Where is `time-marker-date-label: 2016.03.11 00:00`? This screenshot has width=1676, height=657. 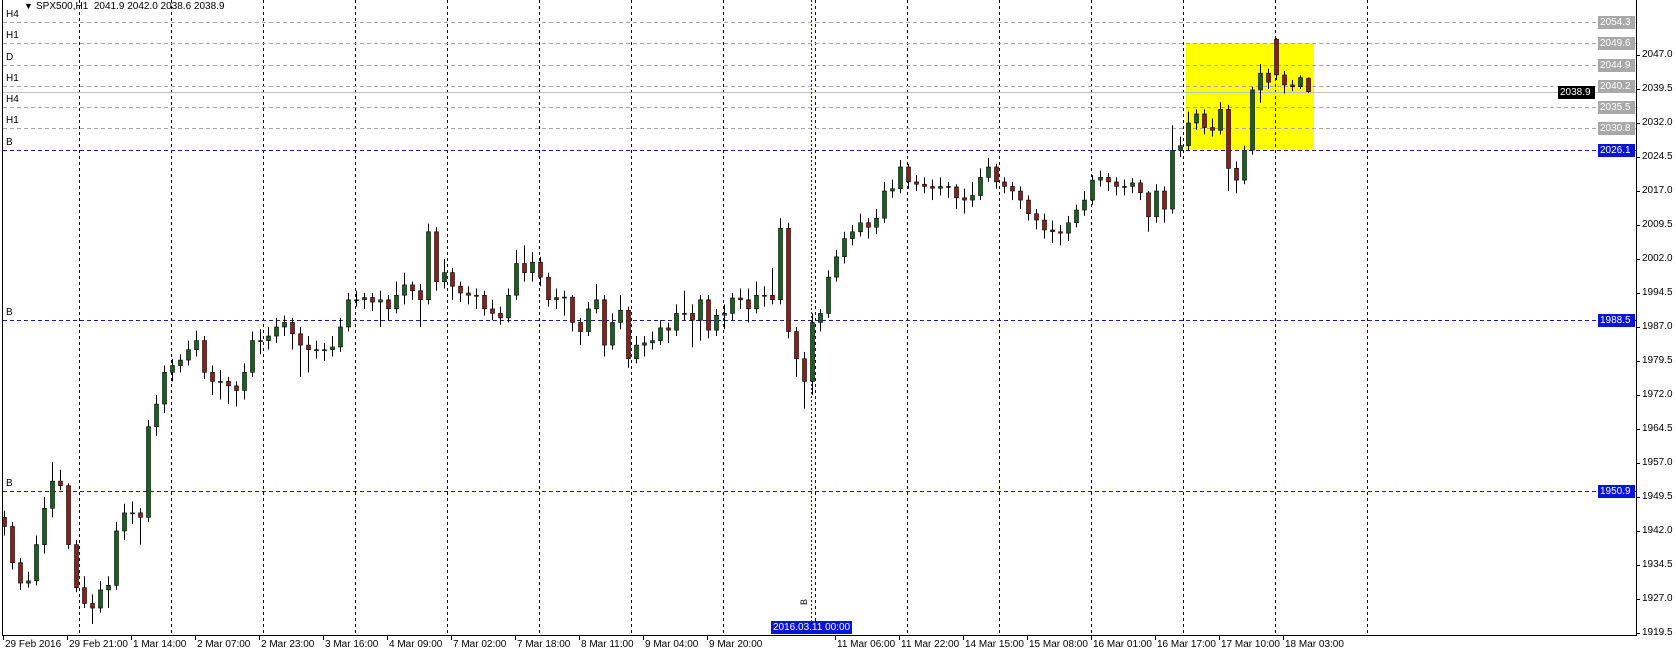
time-marker-date-label: 2016.03.11 00:00 is located at coordinates (812, 627).